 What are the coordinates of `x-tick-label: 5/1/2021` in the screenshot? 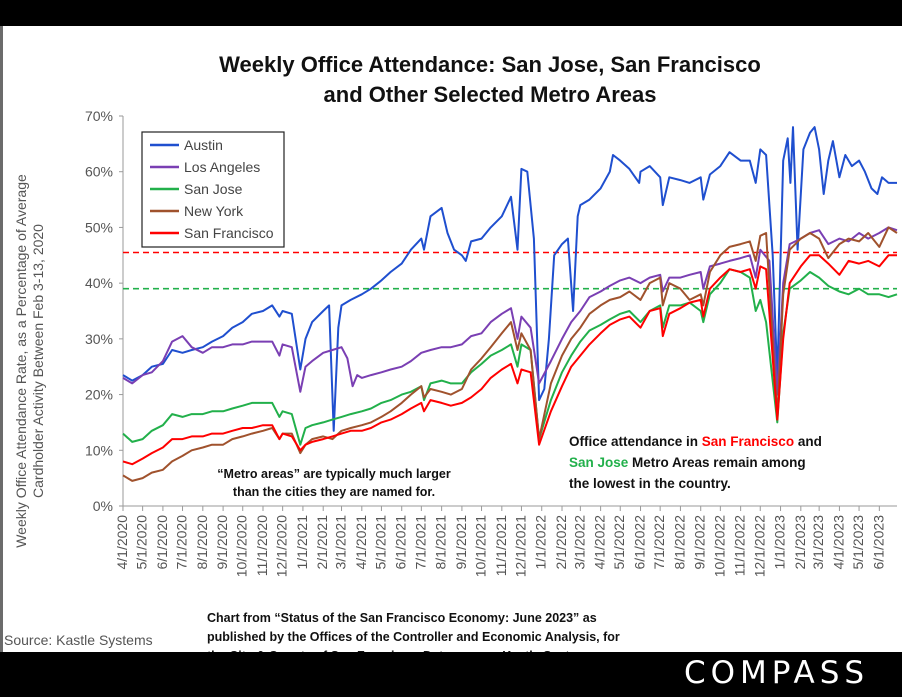 It's located at (380, 542).